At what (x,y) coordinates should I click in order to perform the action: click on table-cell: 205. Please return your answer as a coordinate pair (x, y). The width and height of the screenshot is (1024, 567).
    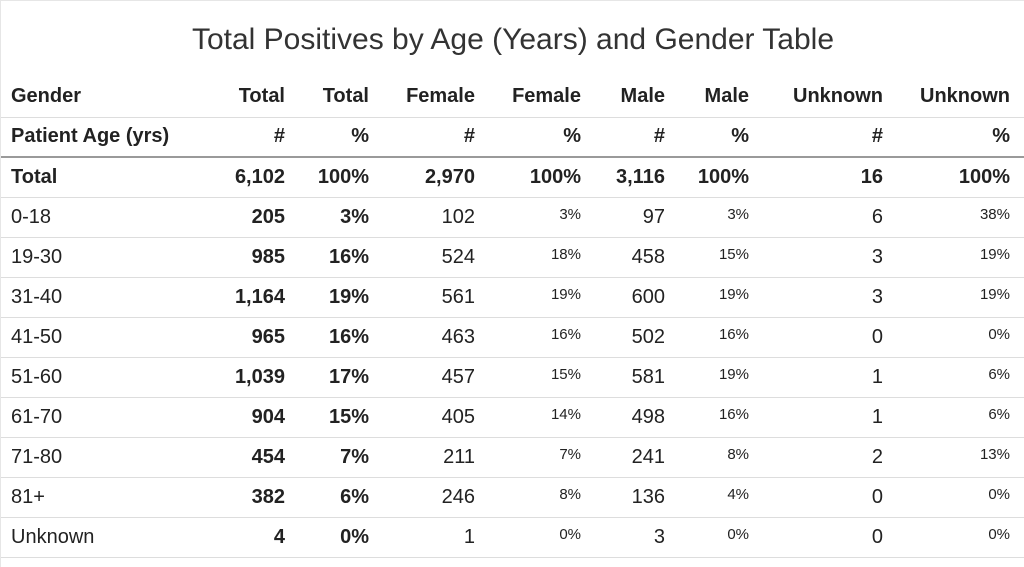
    Looking at the image, I should click on (243, 217).